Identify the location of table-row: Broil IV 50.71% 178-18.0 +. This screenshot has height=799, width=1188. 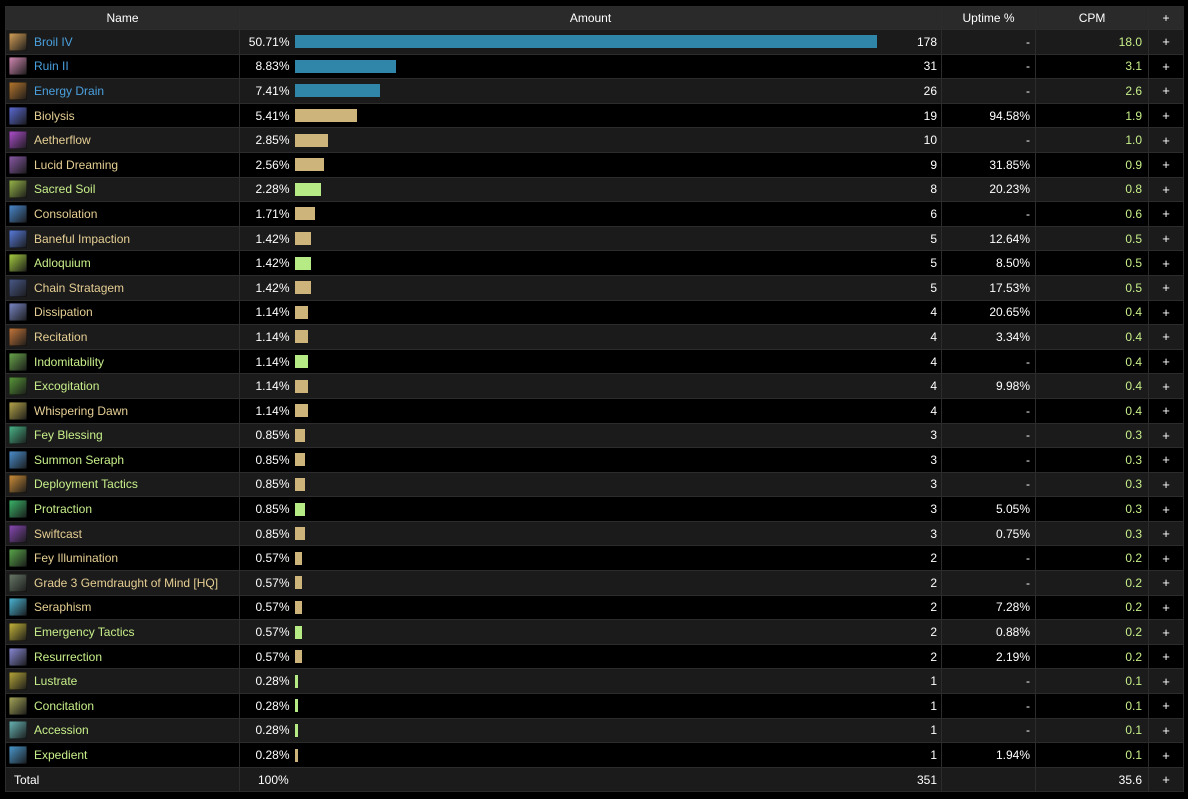
(595, 42).